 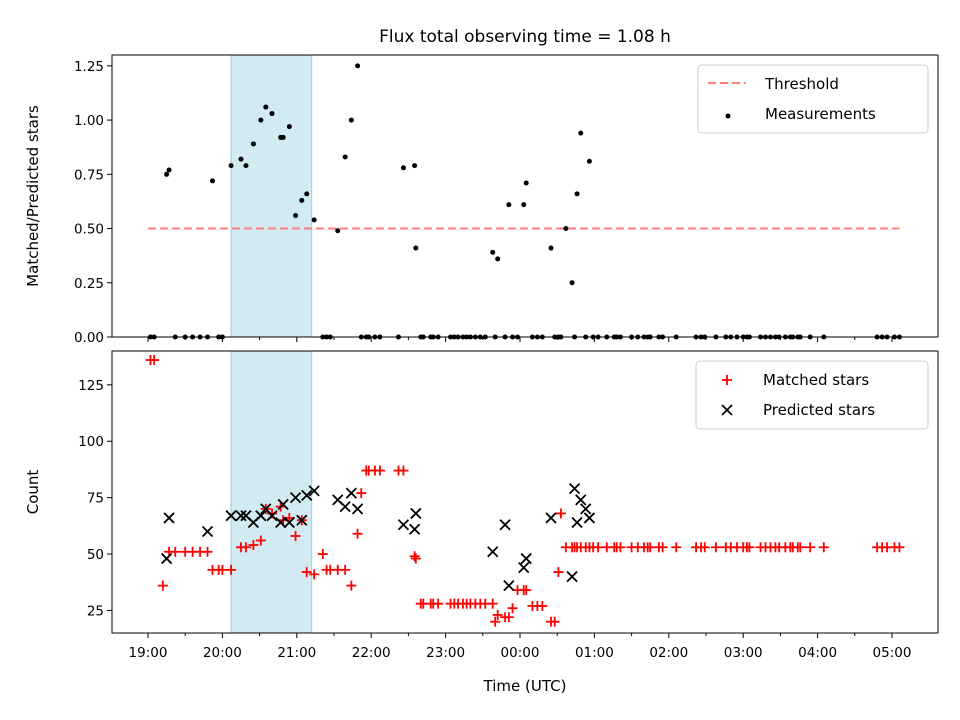 I want to click on bottom-highlight-span, so click(x=271, y=492).